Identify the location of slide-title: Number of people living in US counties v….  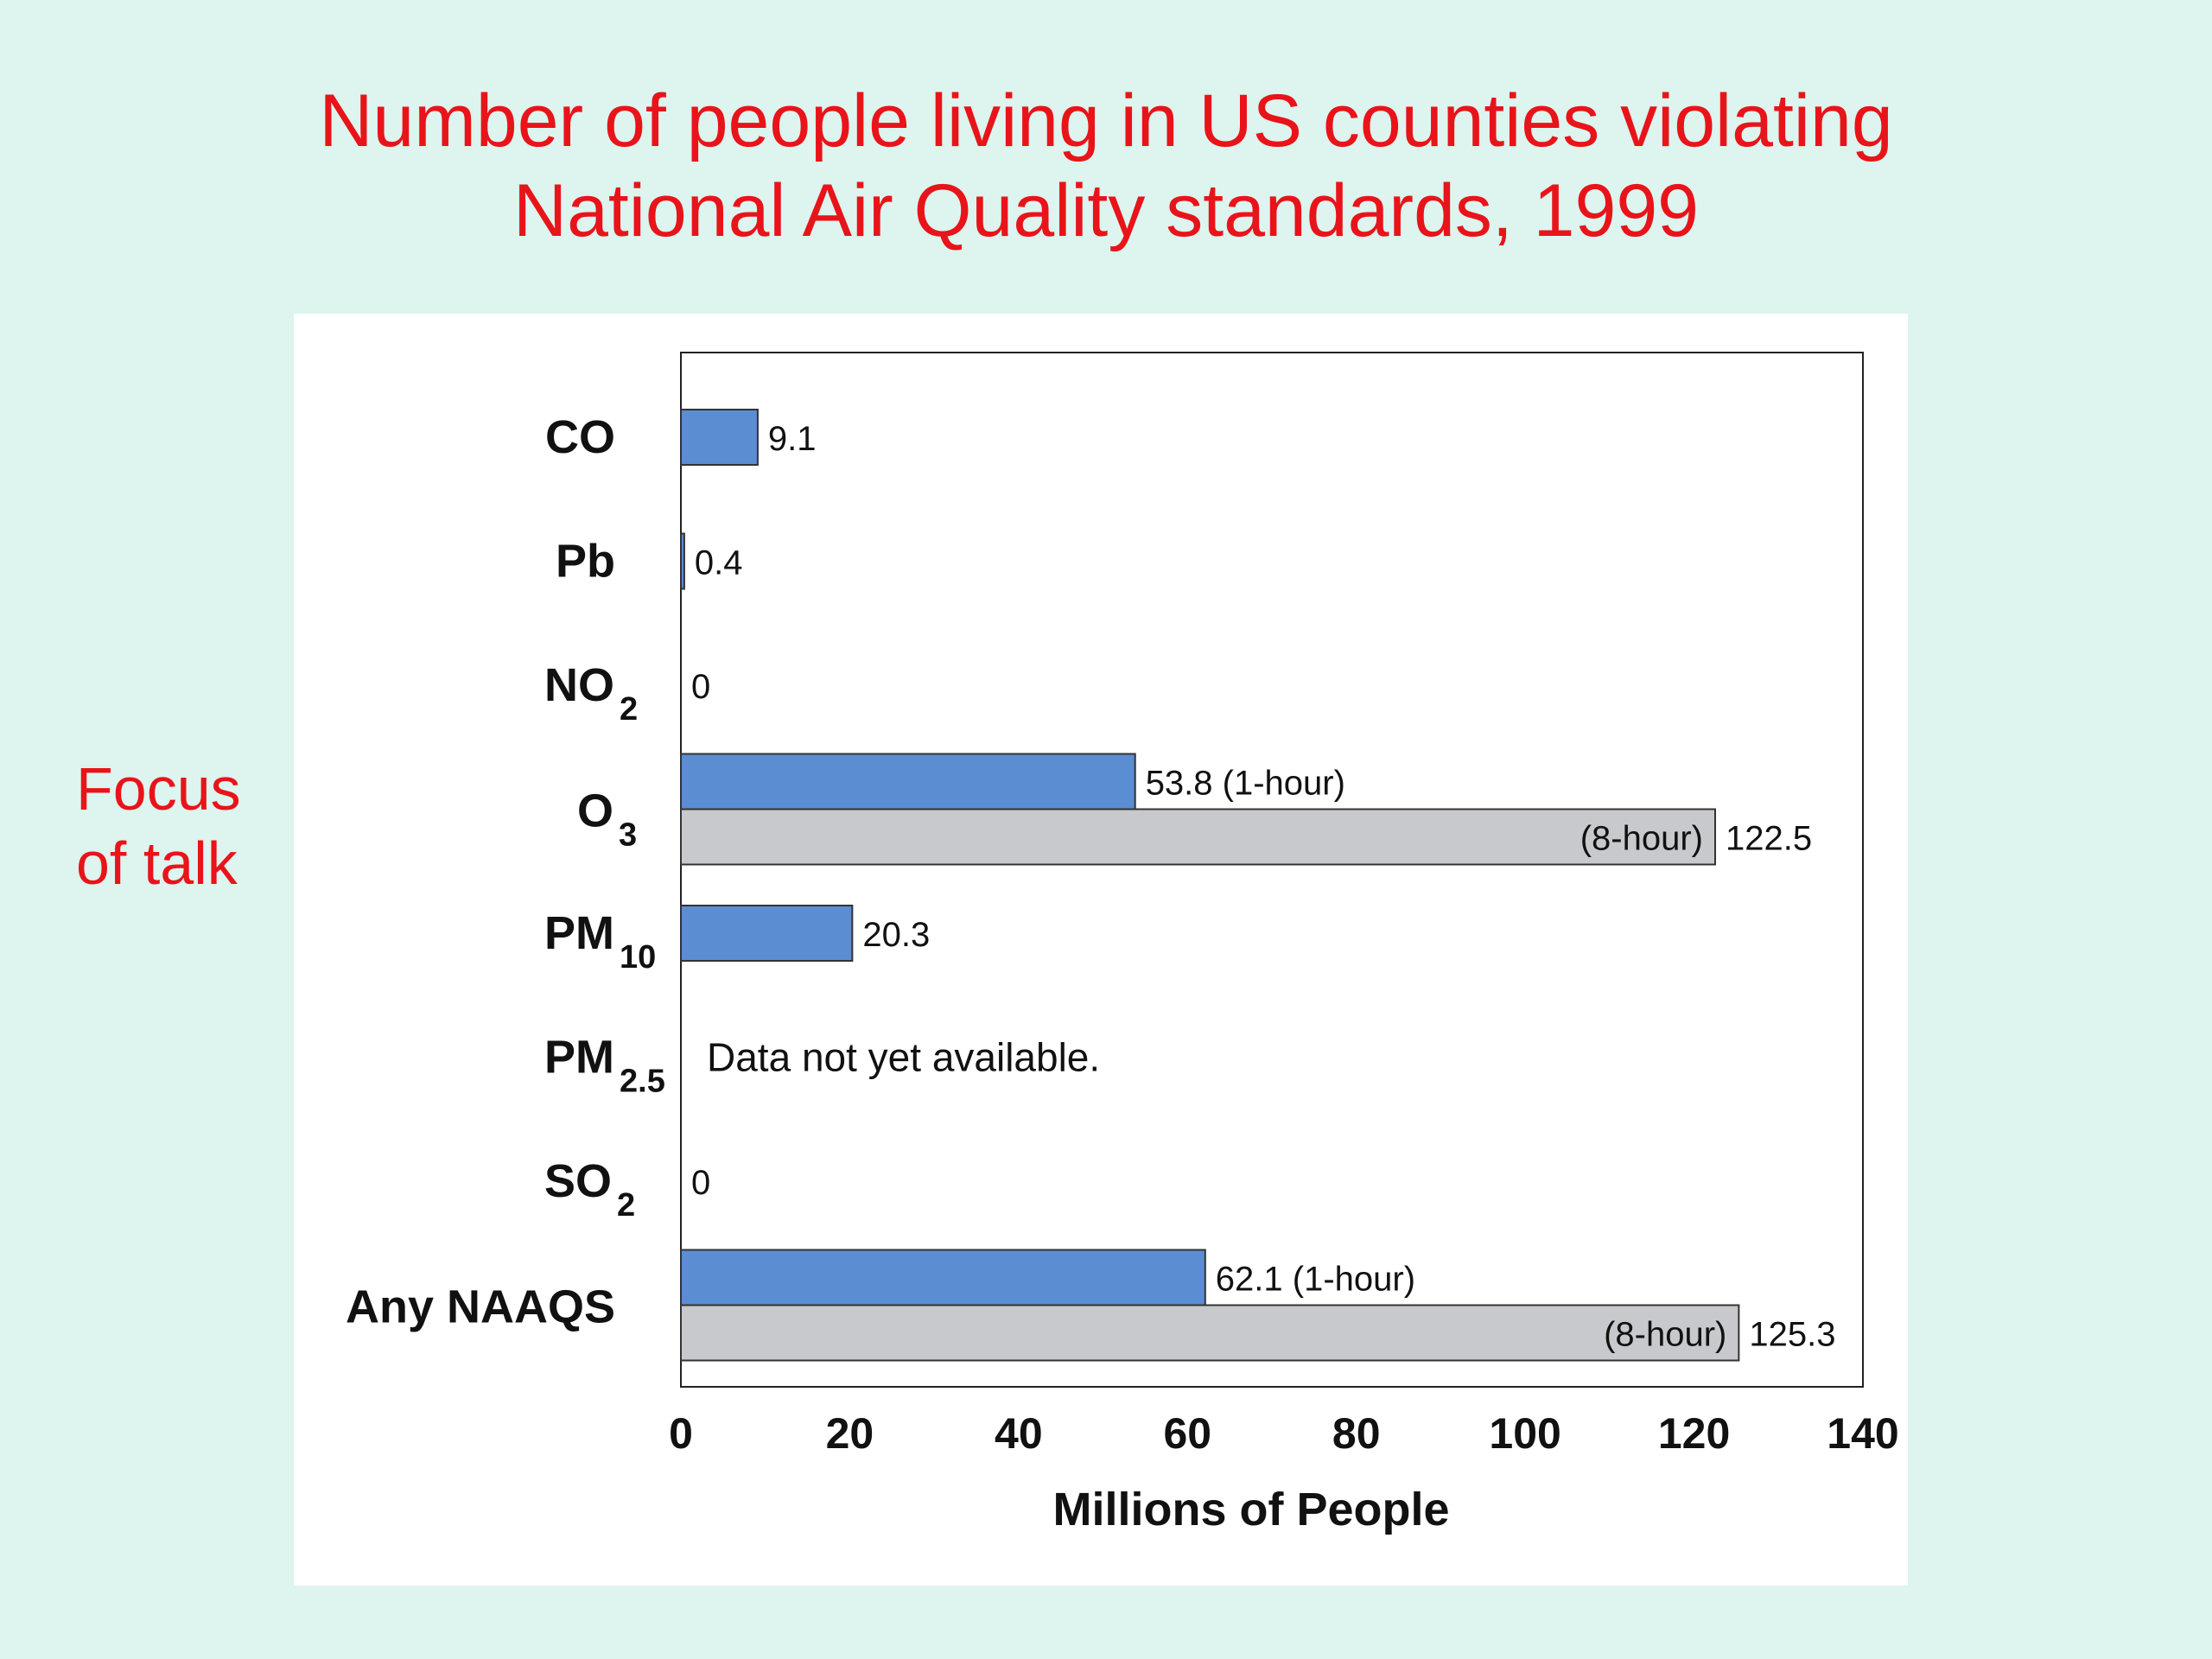
(1106, 166).